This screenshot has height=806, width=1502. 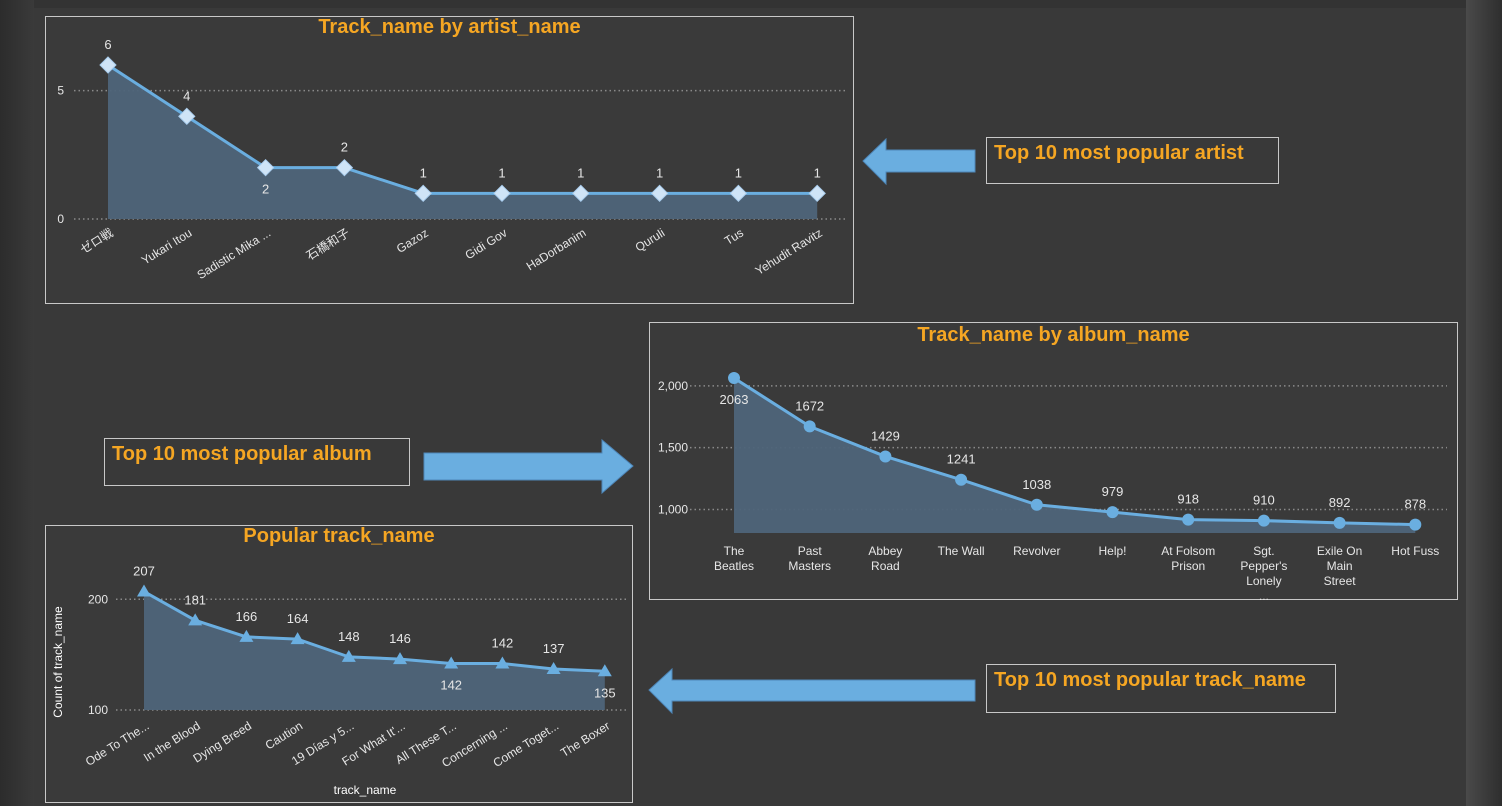 What do you see at coordinates (339, 536) in the screenshot?
I see `track-chart-title: Popular track_name` at bounding box center [339, 536].